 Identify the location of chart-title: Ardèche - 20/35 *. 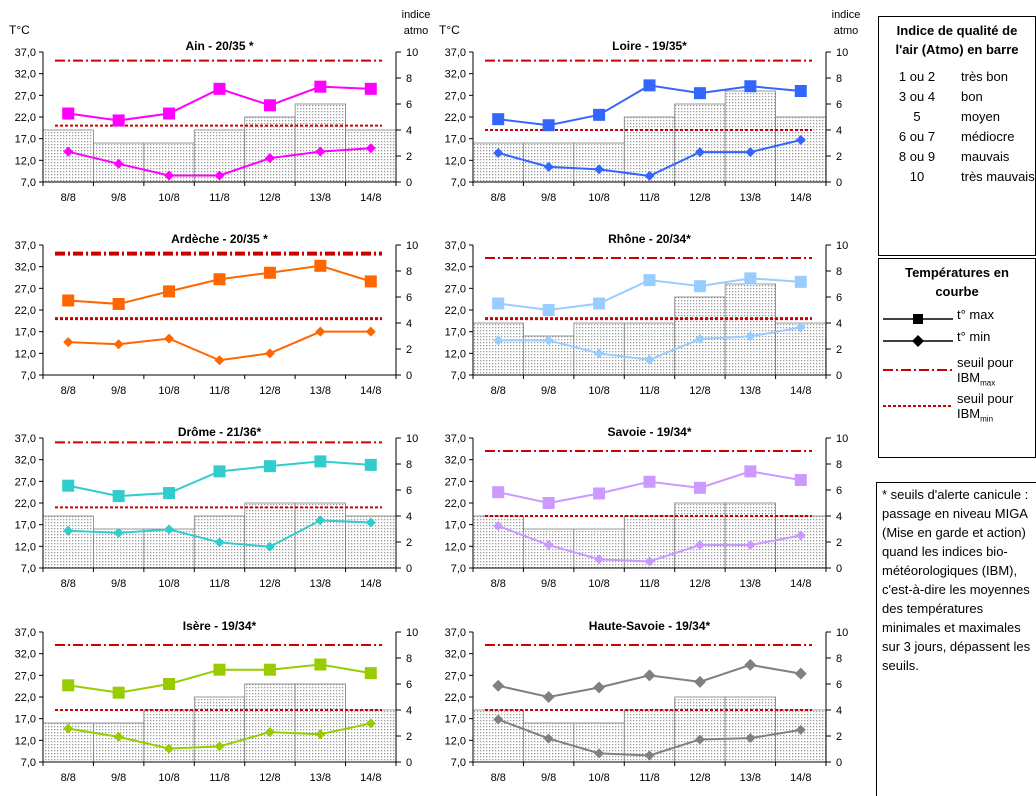
(219, 239).